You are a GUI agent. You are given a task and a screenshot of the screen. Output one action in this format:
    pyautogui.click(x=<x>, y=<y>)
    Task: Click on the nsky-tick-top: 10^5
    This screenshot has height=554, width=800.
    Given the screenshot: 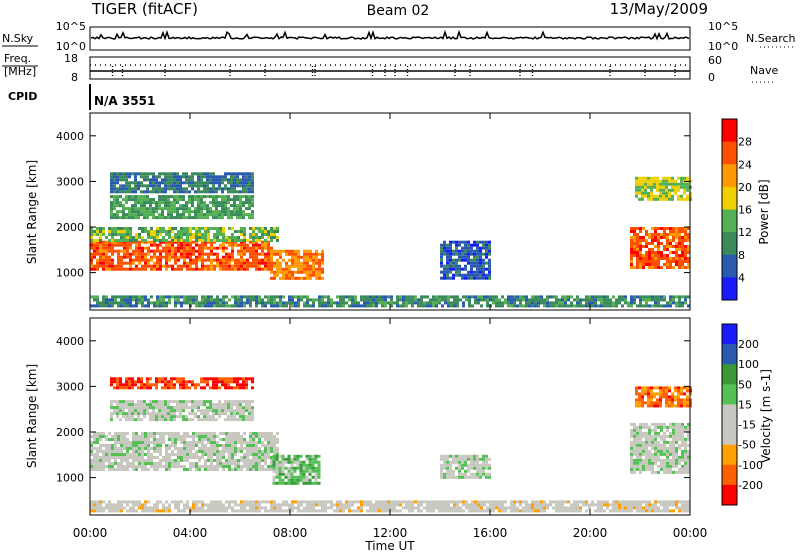 What is the action you would take?
    pyautogui.click(x=71, y=26)
    